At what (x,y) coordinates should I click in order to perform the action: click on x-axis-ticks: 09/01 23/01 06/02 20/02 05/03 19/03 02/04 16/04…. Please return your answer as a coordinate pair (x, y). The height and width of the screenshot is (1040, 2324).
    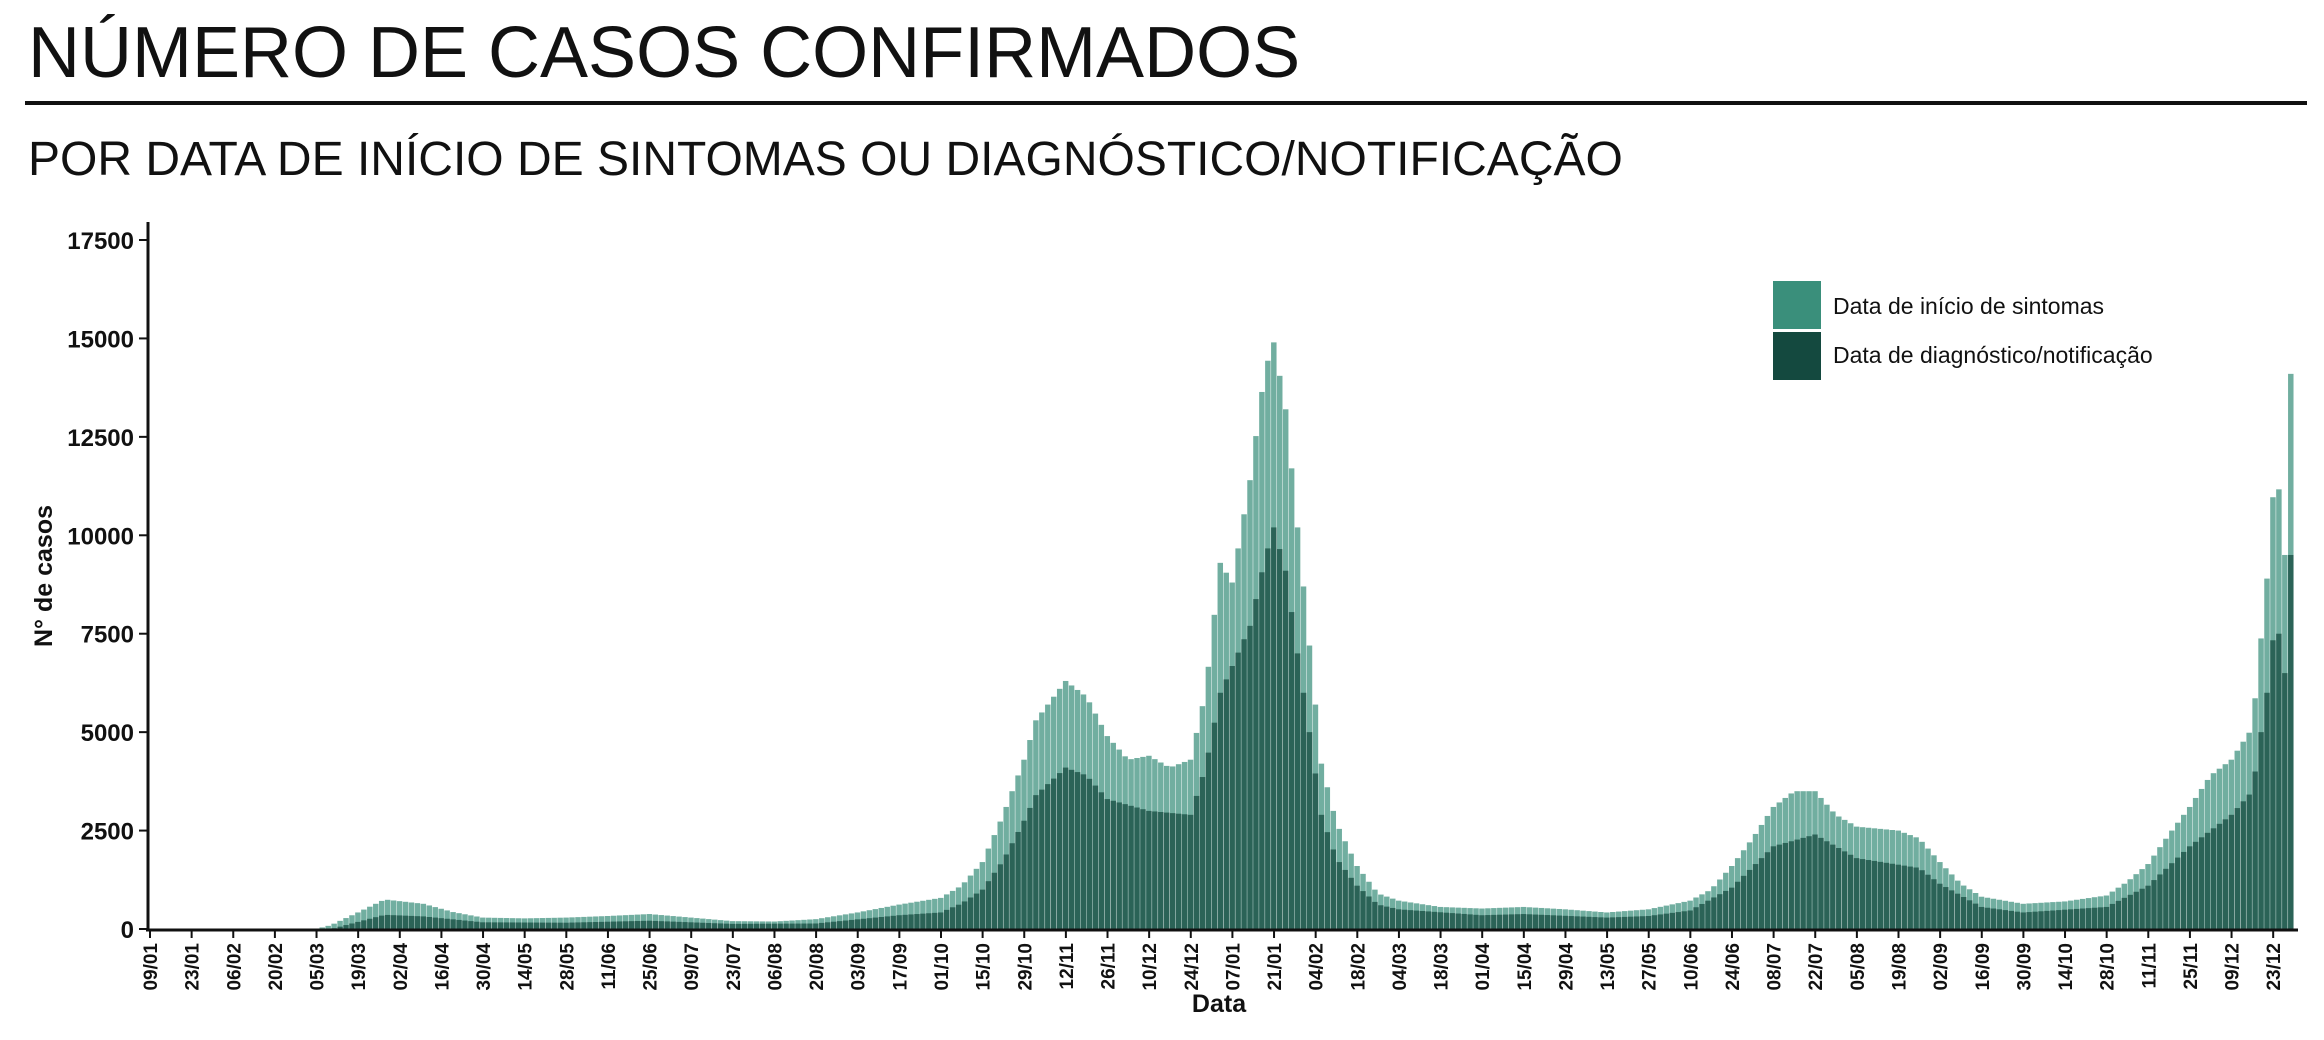
    Looking at the image, I should click on (1213, 960).